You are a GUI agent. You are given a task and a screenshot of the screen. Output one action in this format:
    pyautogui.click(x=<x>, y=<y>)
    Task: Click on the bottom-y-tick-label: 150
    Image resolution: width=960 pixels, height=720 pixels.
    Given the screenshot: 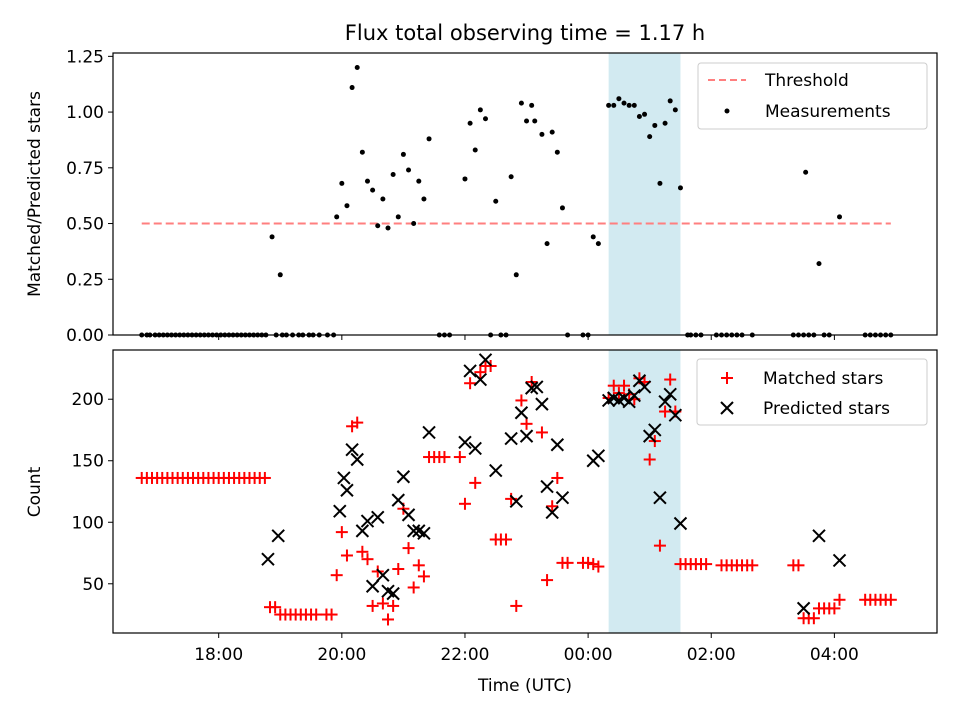 What is the action you would take?
    pyautogui.click(x=88, y=462)
    